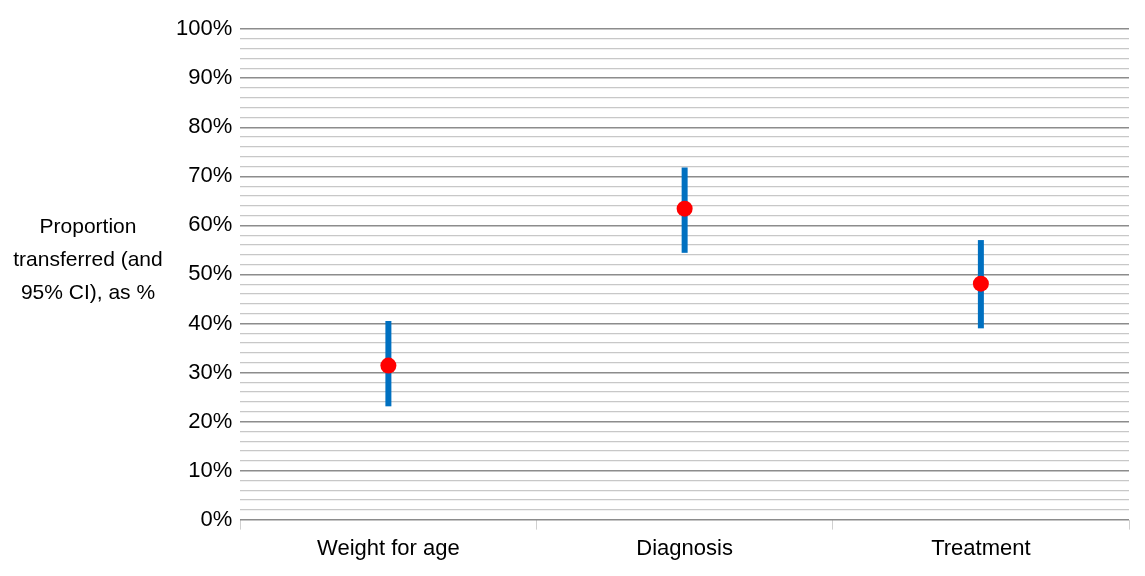 The image size is (1145, 576). What do you see at coordinates (684, 547) in the screenshot?
I see `x-tick-label: Diagnosis` at bounding box center [684, 547].